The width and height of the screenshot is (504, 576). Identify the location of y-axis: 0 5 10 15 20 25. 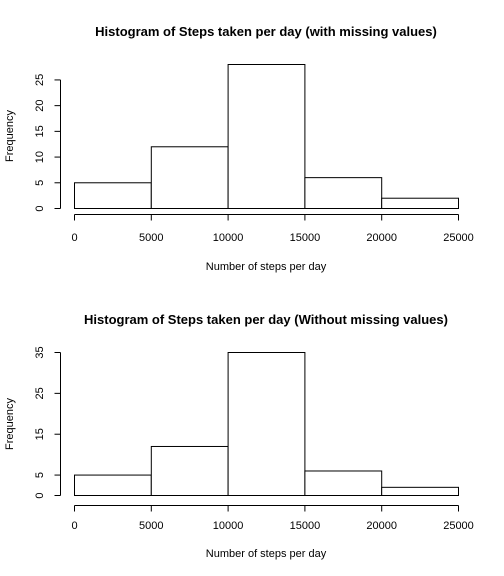
(47, 143).